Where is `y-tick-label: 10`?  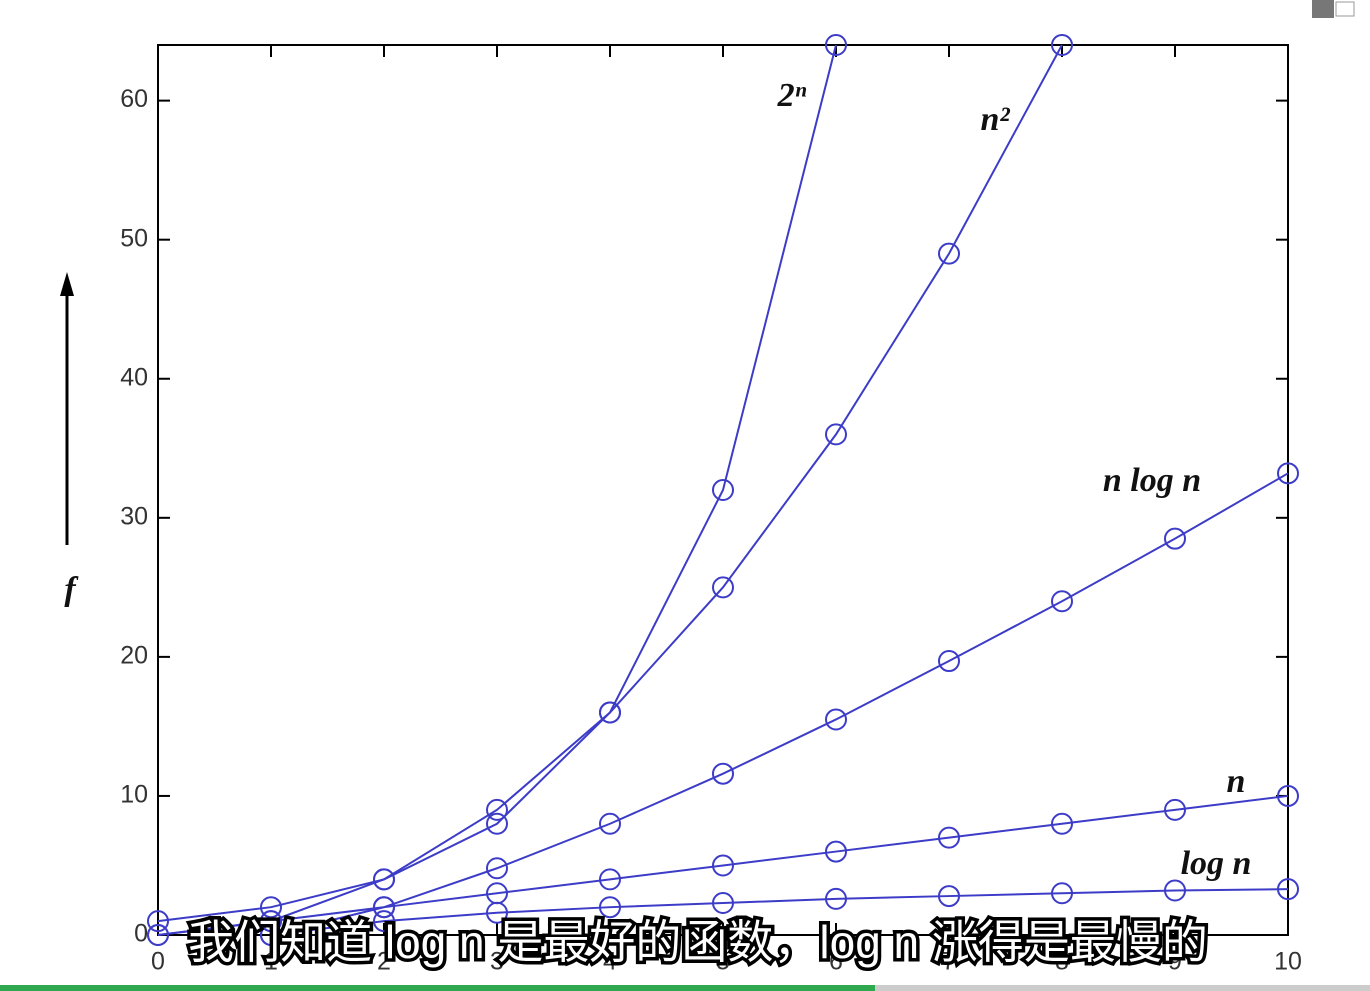 y-tick-label: 10 is located at coordinates (134, 795).